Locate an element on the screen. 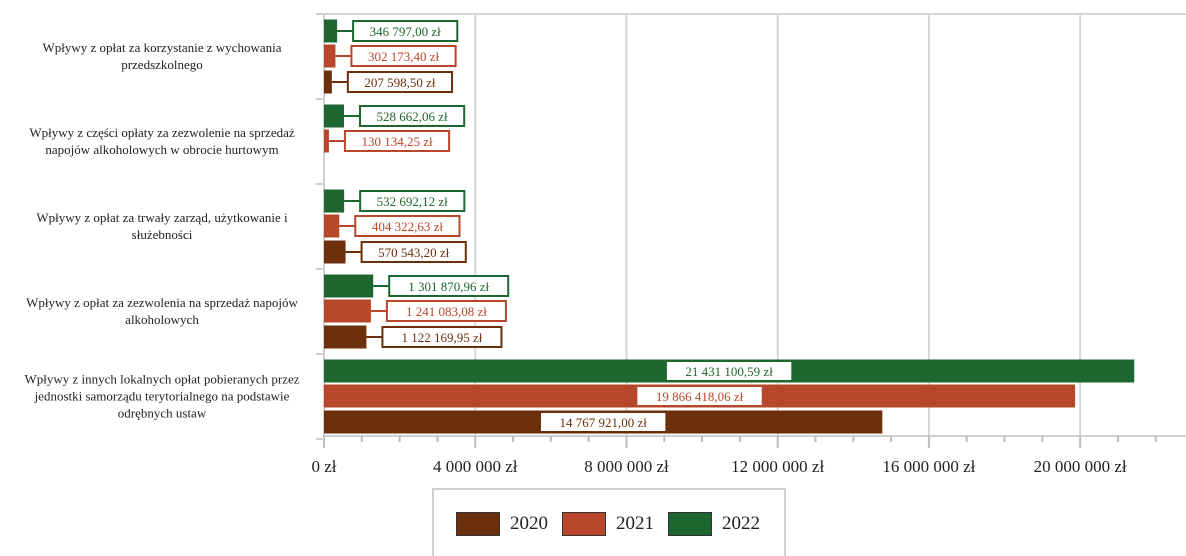 This screenshot has height=556, width=1186. data-label: 528 662,06 zł is located at coordinates (413, 116).